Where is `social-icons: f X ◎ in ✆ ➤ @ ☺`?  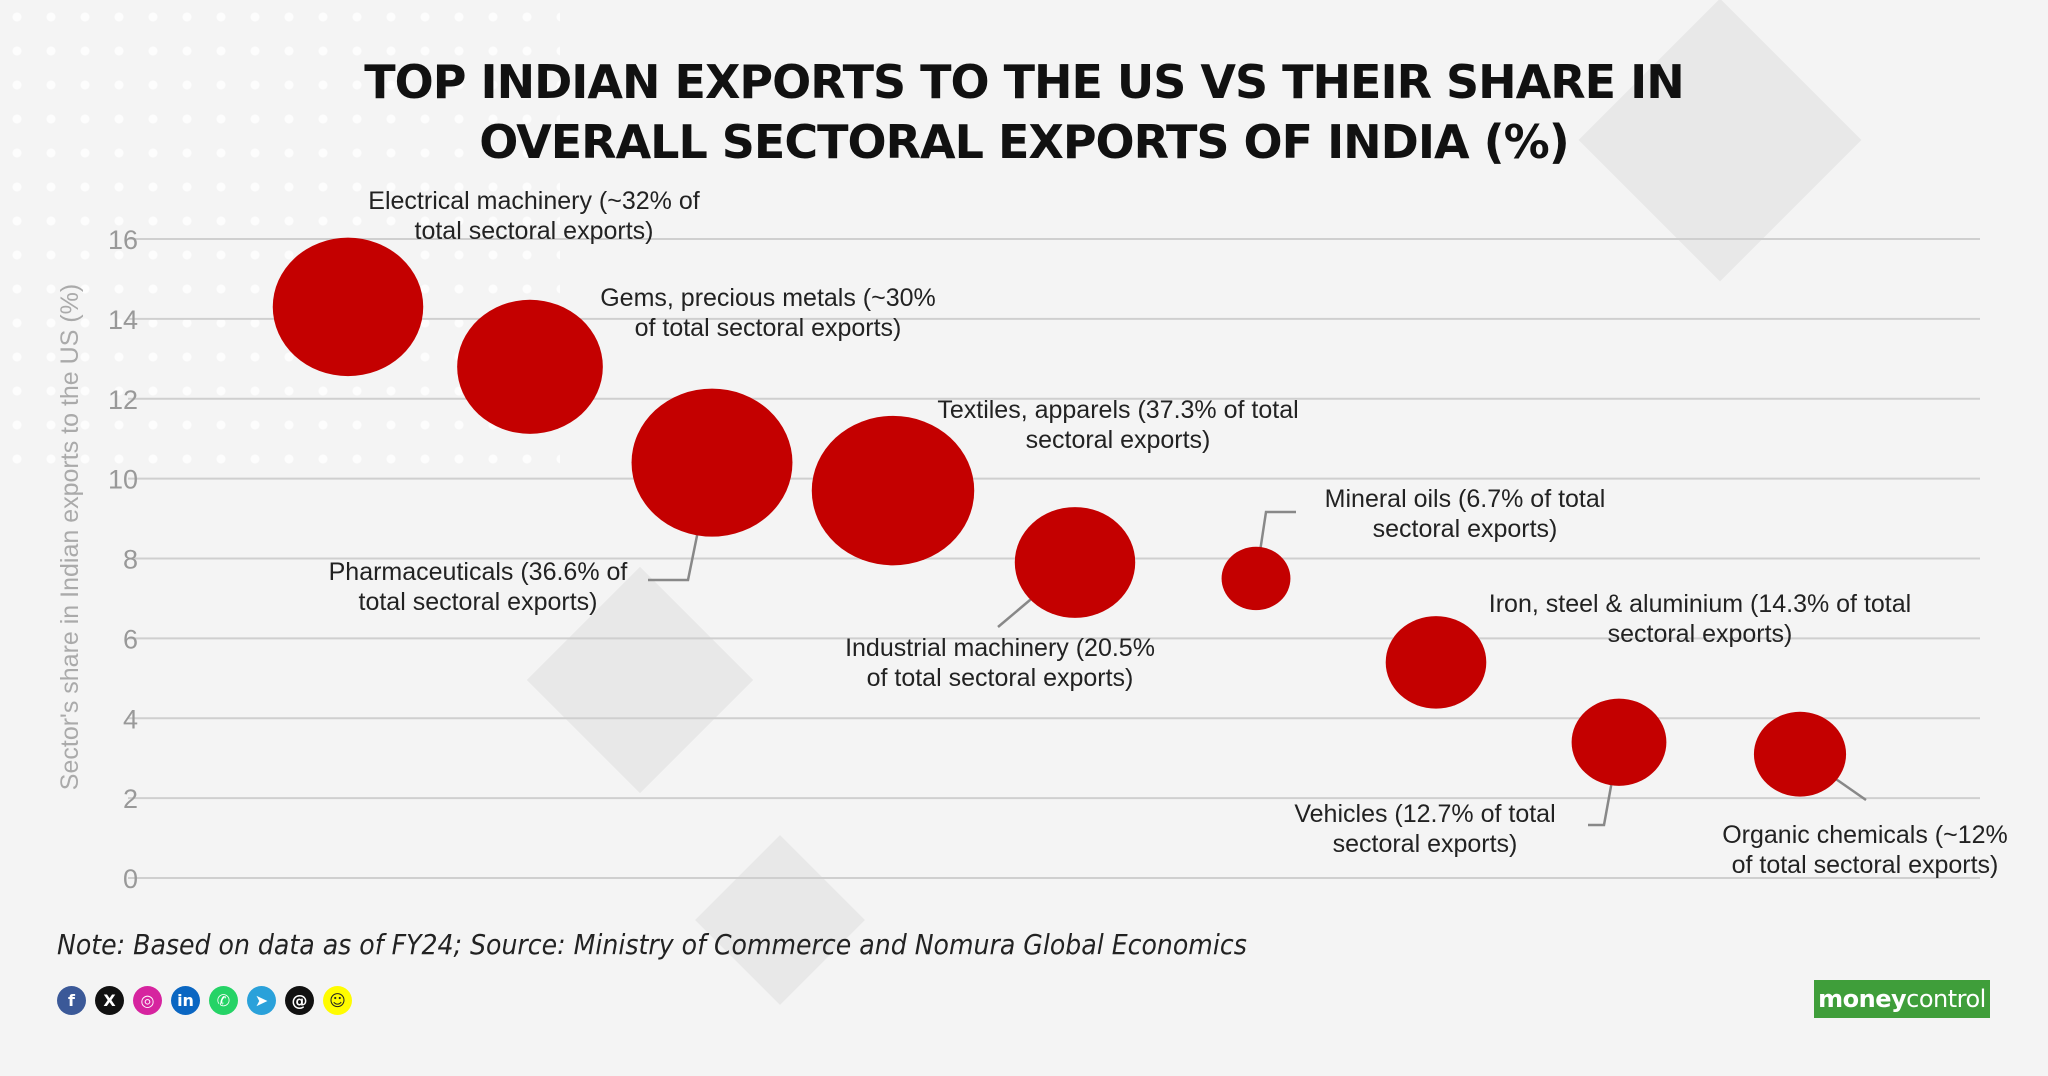
social-icons: f X ◎ in ✆ ➤ @ ☺ is located at coordinates (204, 1000).